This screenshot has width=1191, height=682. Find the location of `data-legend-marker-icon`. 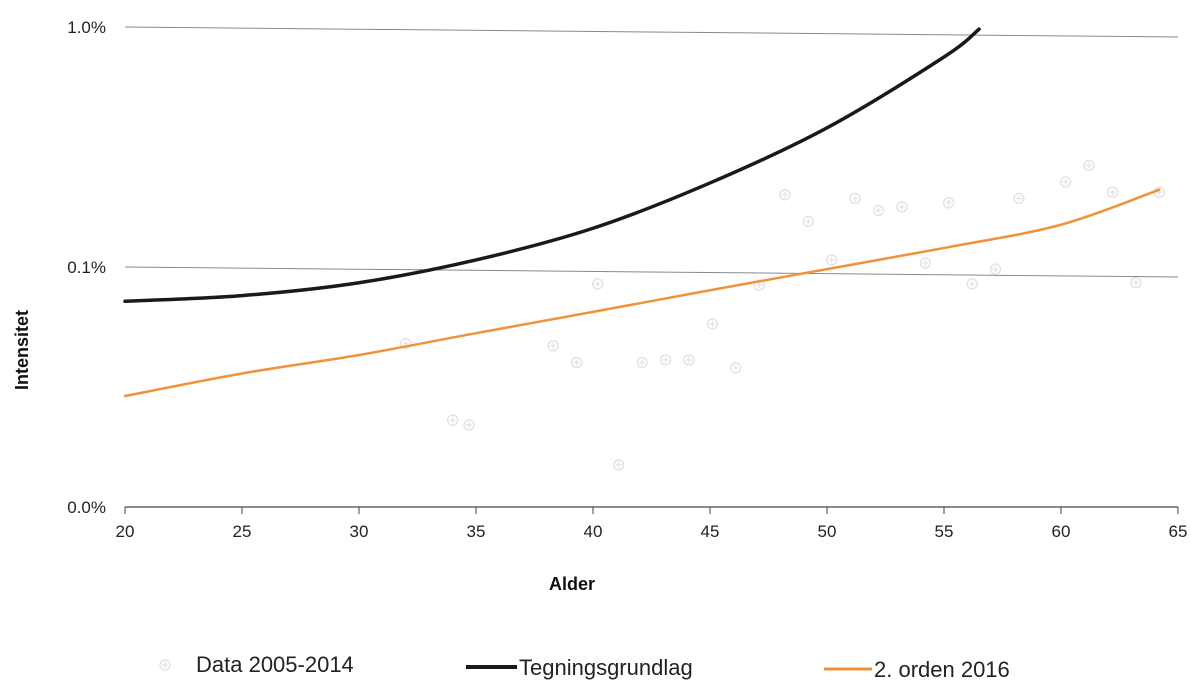

data-legend-marker-icon is located at coordinates (165, 665).